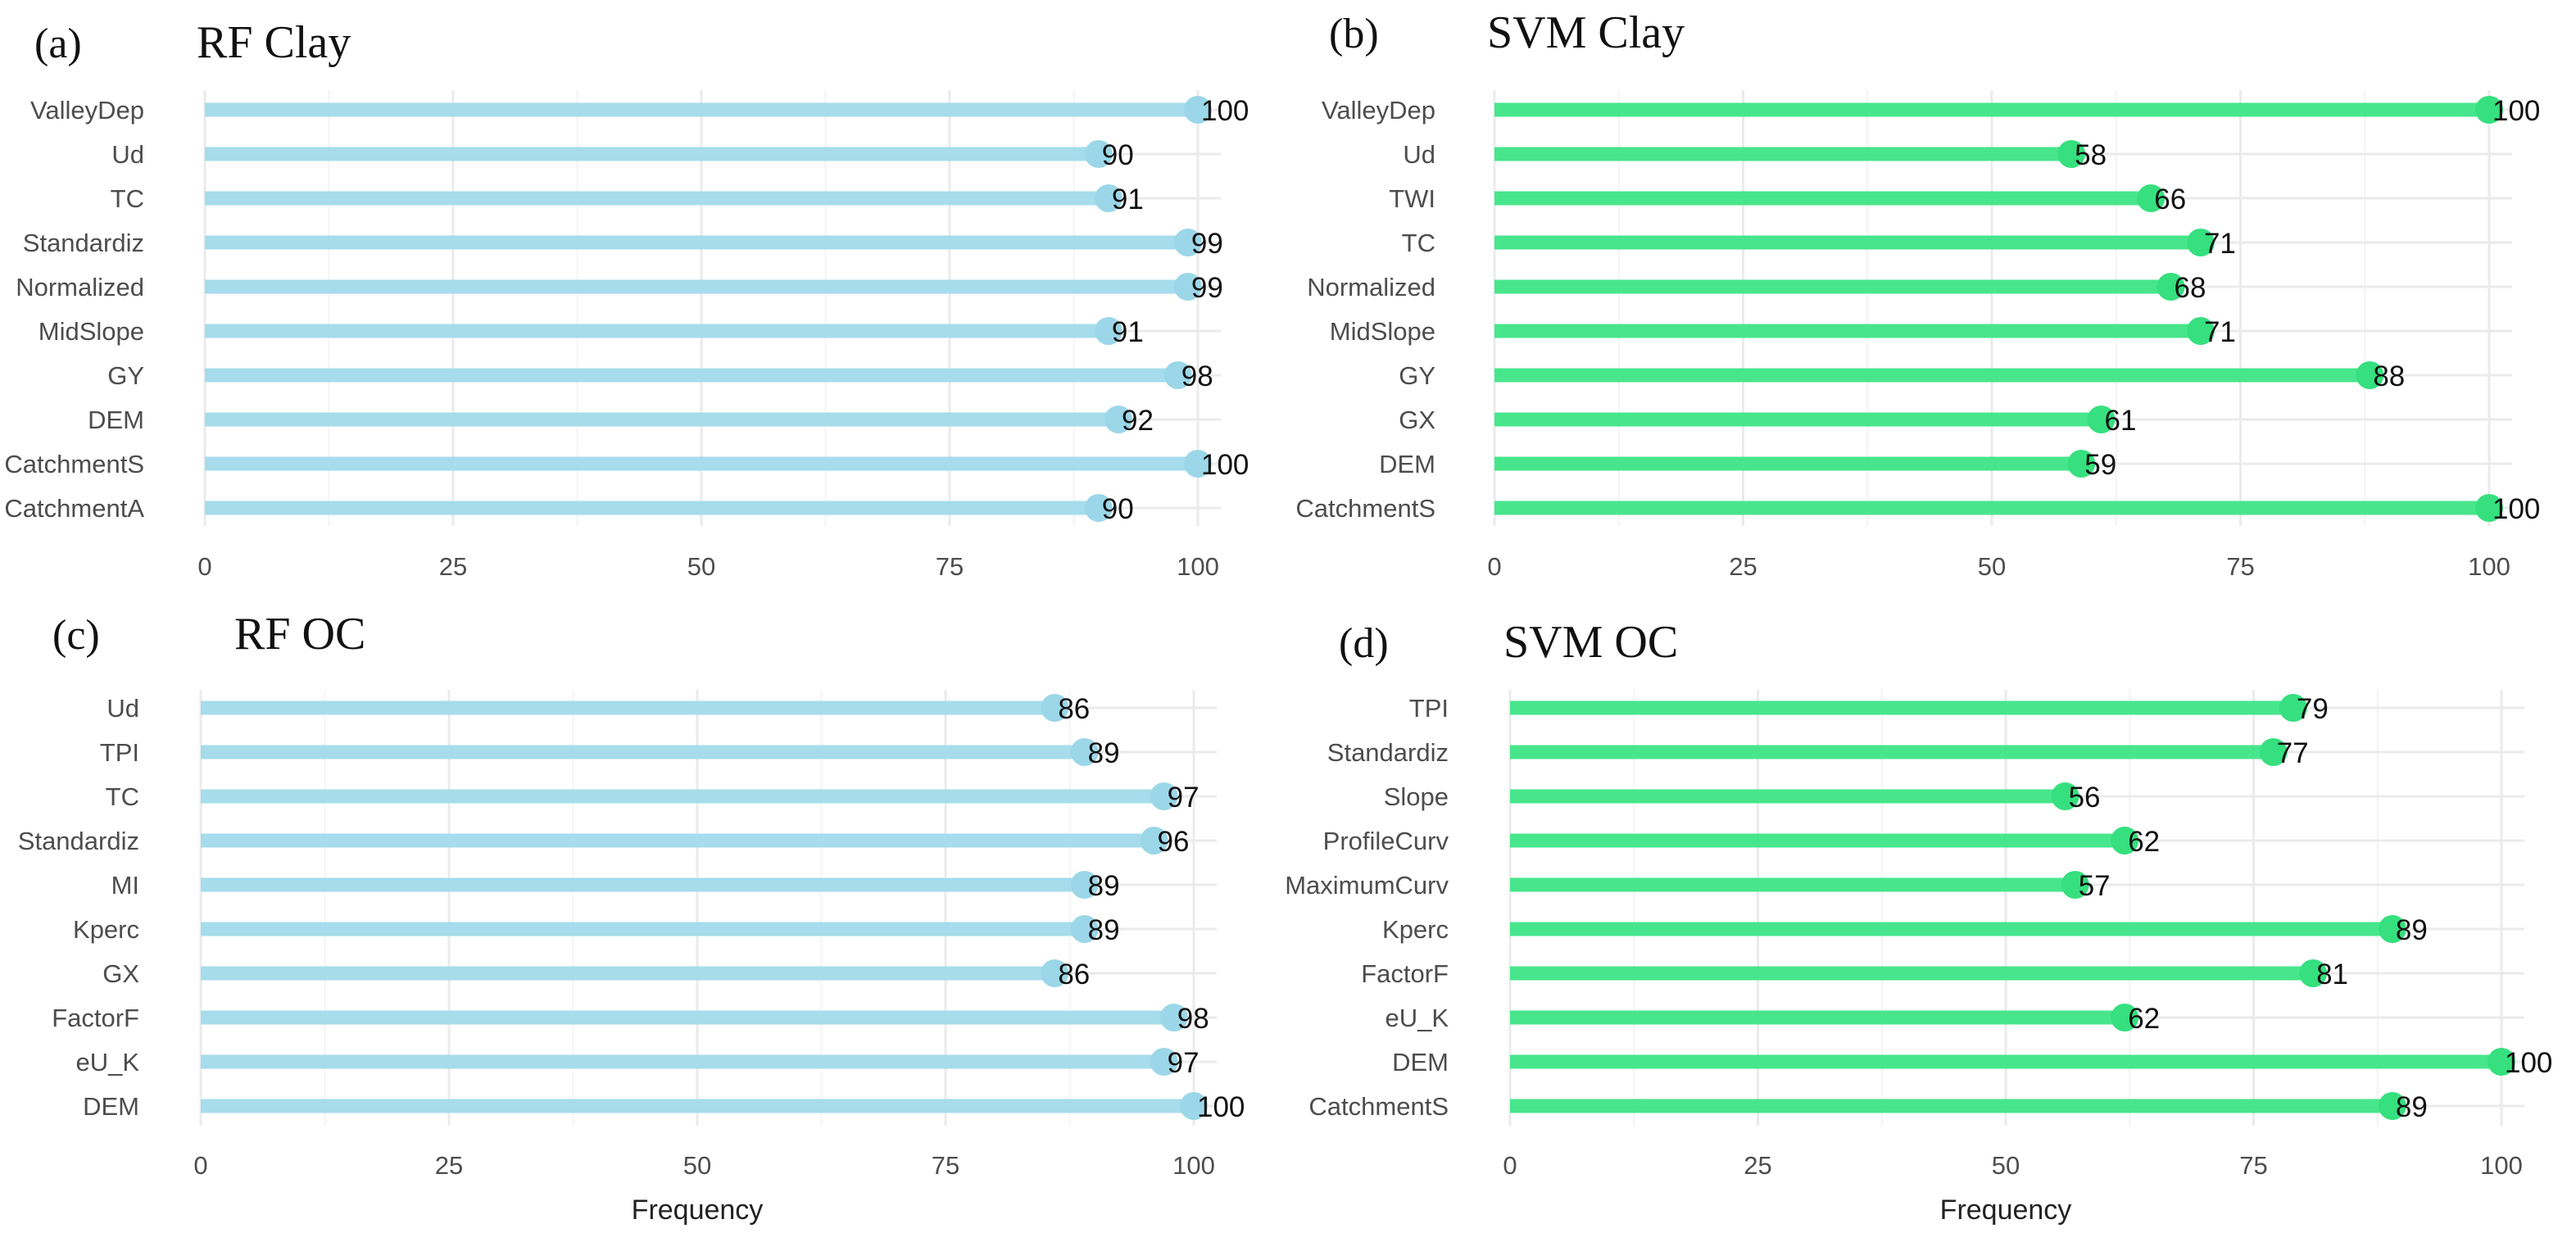 The image size is (2576, 1242). What do you see at coordinates (1590, 642) in the screenshot?
I see `chart-title: SVM OC` at bounding box center [1590, 642].